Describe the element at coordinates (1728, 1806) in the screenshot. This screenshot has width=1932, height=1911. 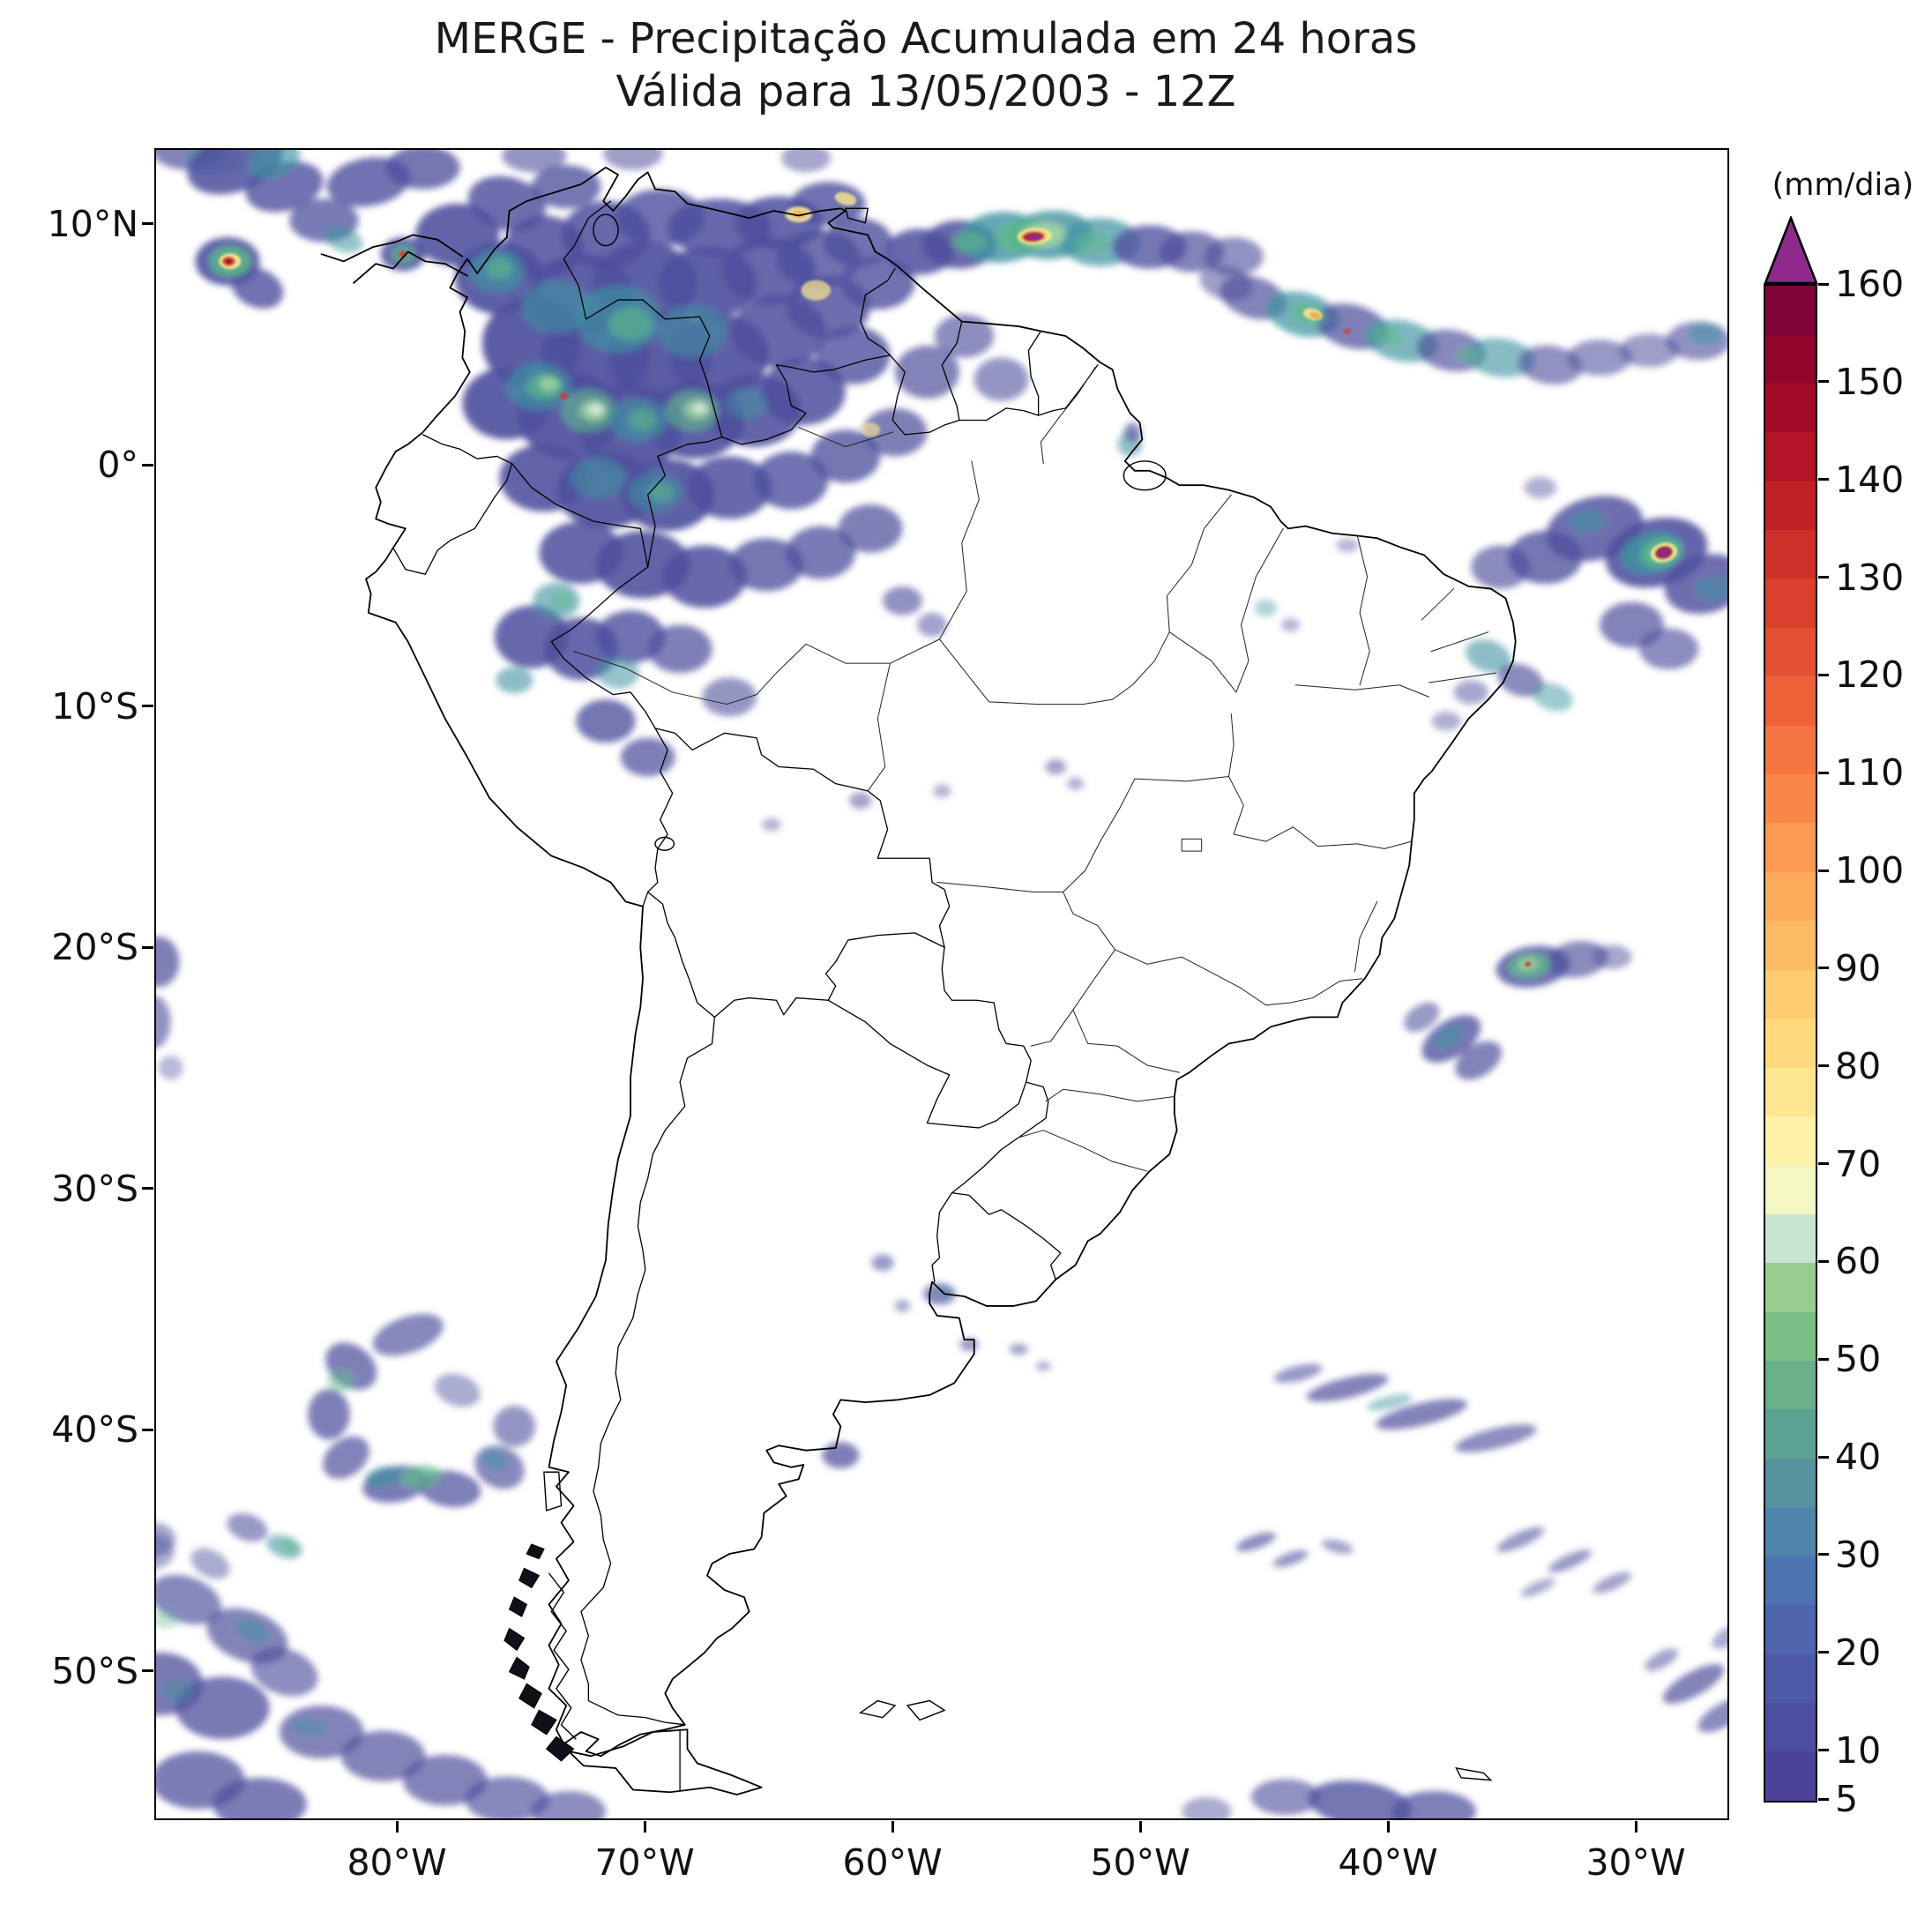
I see `inpe-logo: INPE` at that location.